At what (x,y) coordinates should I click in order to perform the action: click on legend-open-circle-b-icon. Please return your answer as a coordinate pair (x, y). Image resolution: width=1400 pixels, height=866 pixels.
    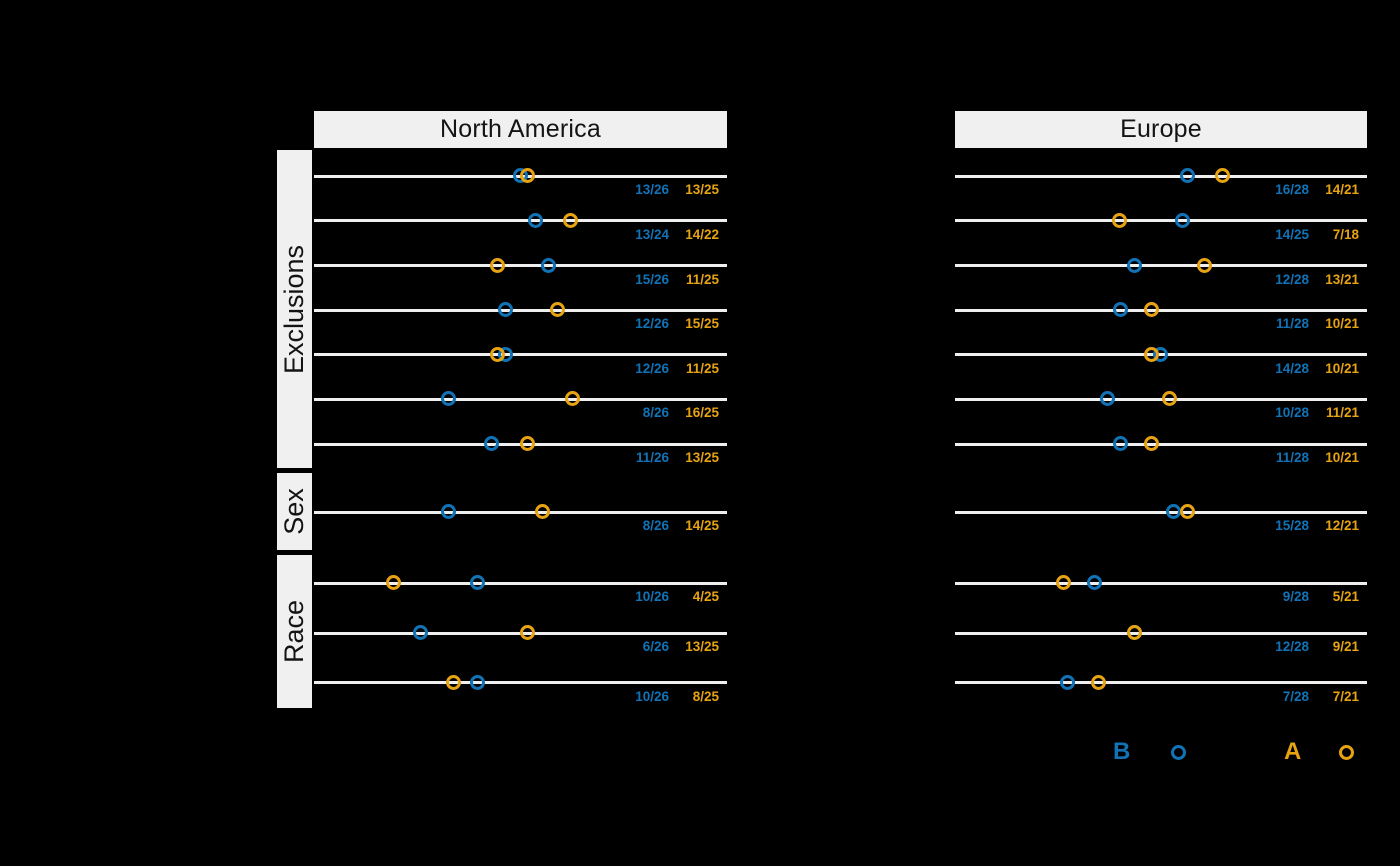
    Looking at the image, I should click on (1178, 752).